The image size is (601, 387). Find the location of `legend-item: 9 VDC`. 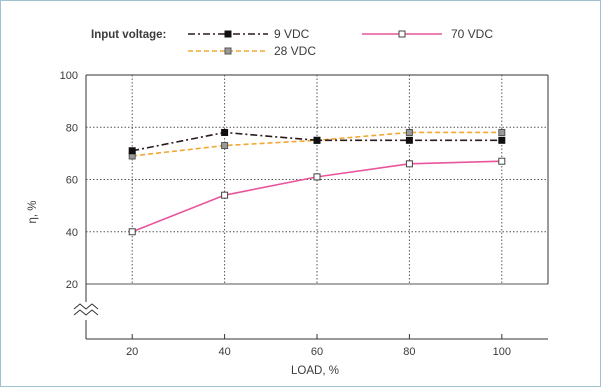

legend-item: 9 VDC is located at coordinates (249, 34).